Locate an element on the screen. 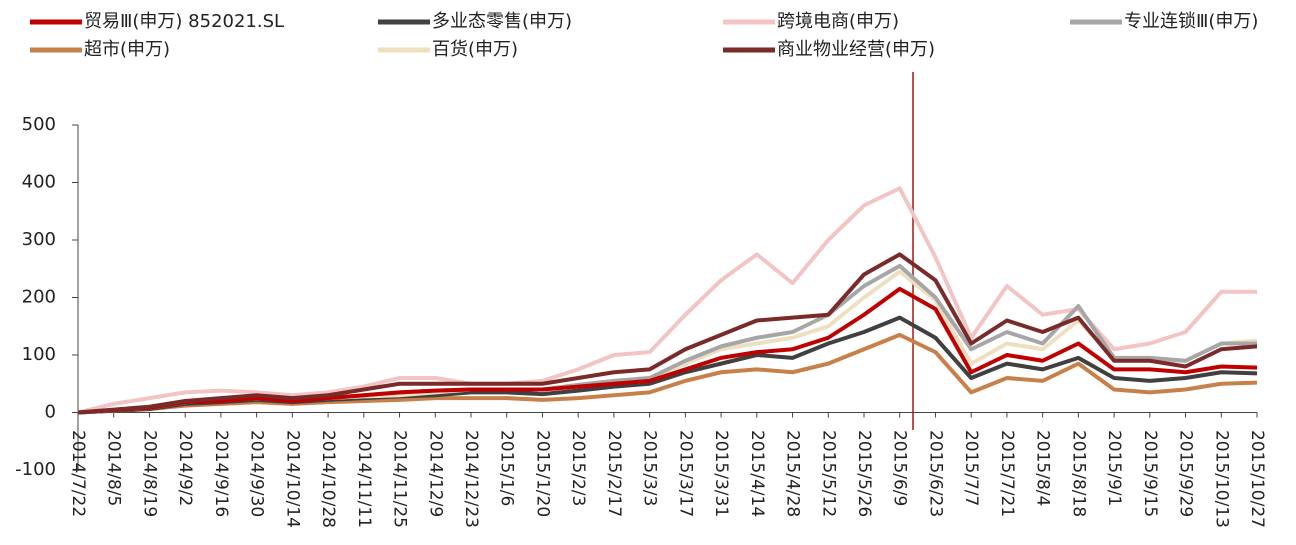  x-tick-label: 2014/12/9 is located at coordinates (435, 473).